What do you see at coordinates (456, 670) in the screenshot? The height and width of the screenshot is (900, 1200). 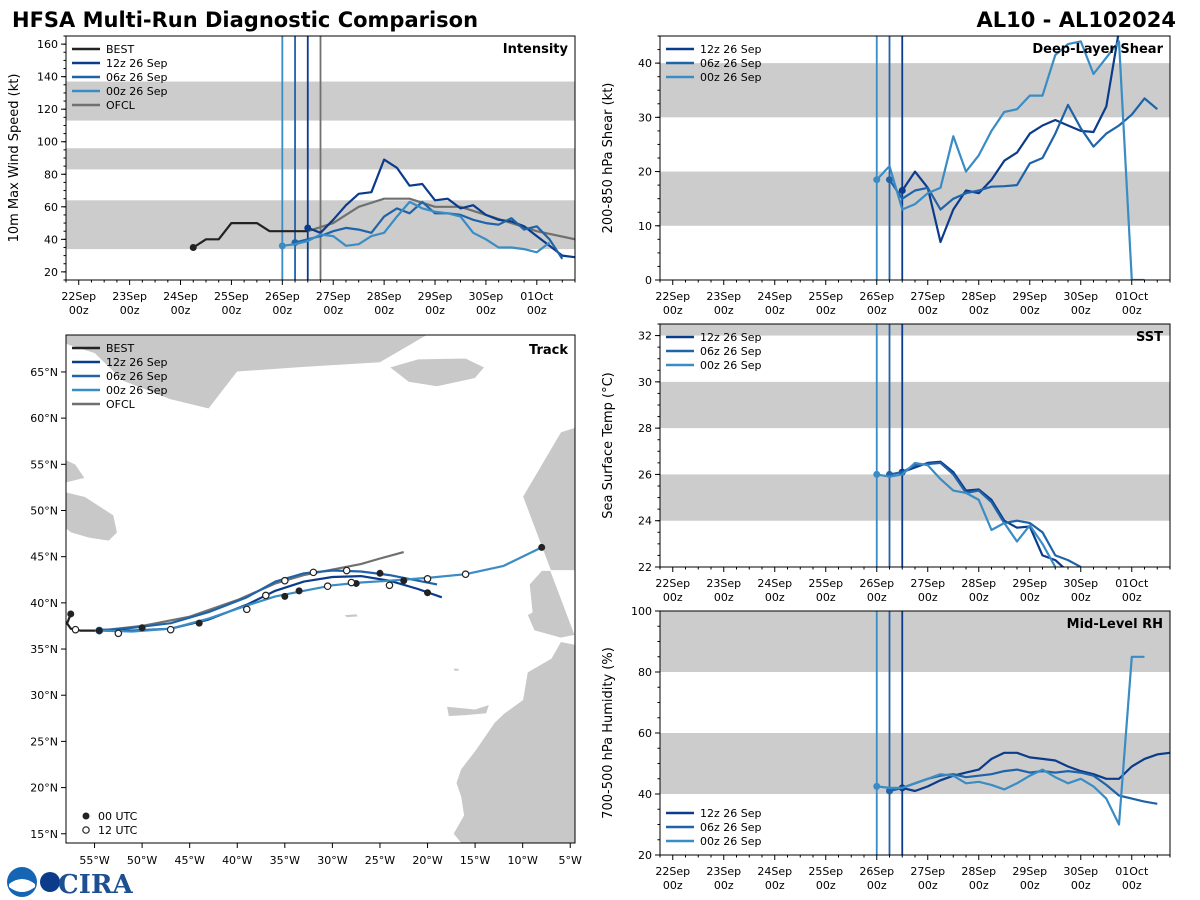 I see `madeira-land` at bounding box center [456, 670].